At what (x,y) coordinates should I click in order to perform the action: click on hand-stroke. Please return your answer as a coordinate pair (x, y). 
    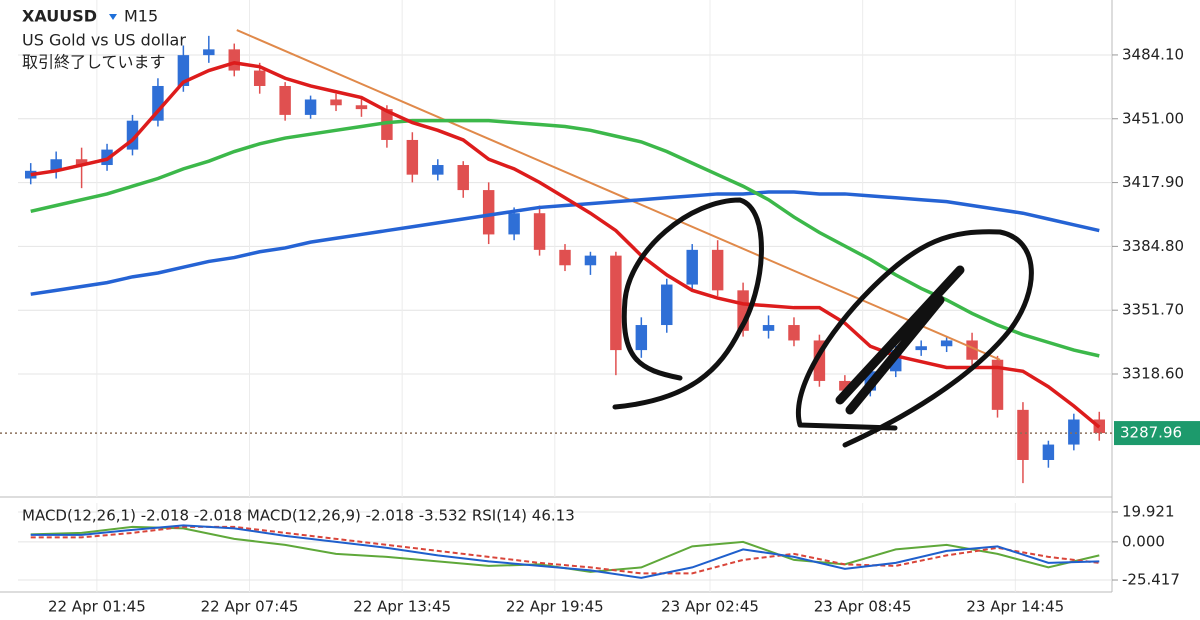
    Looking at the image, I should click on (900, 340).